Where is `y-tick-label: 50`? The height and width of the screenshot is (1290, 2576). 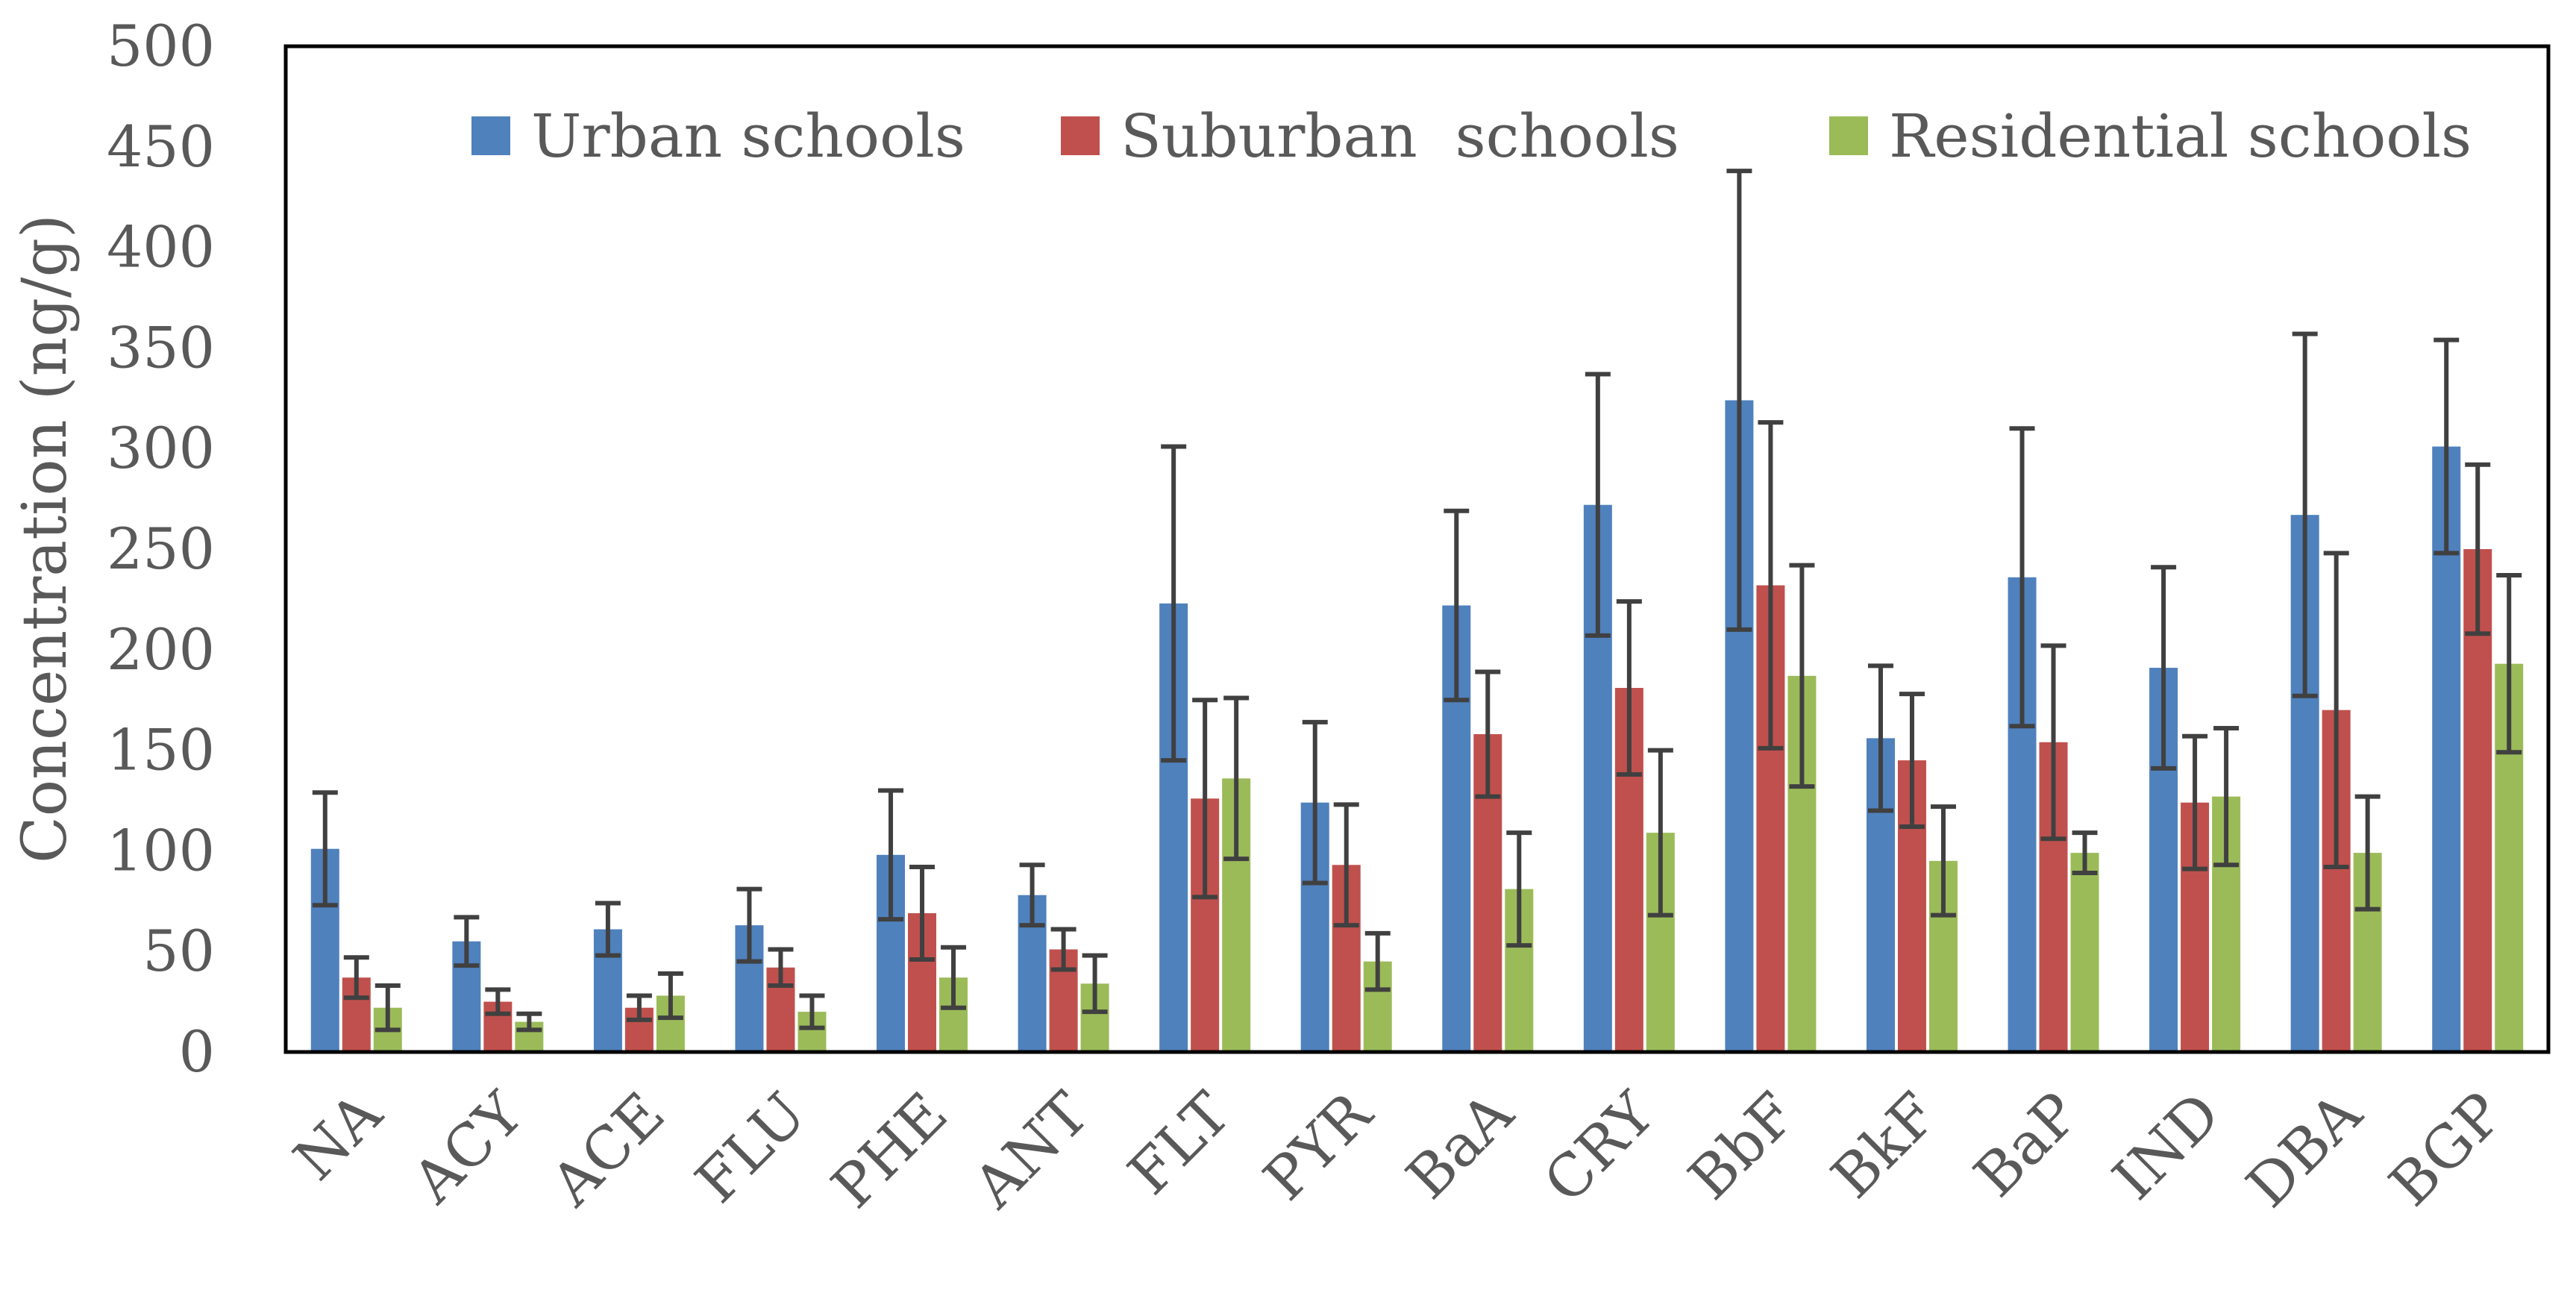 y-tick-label: 50 is located at coordinates (178, 951).